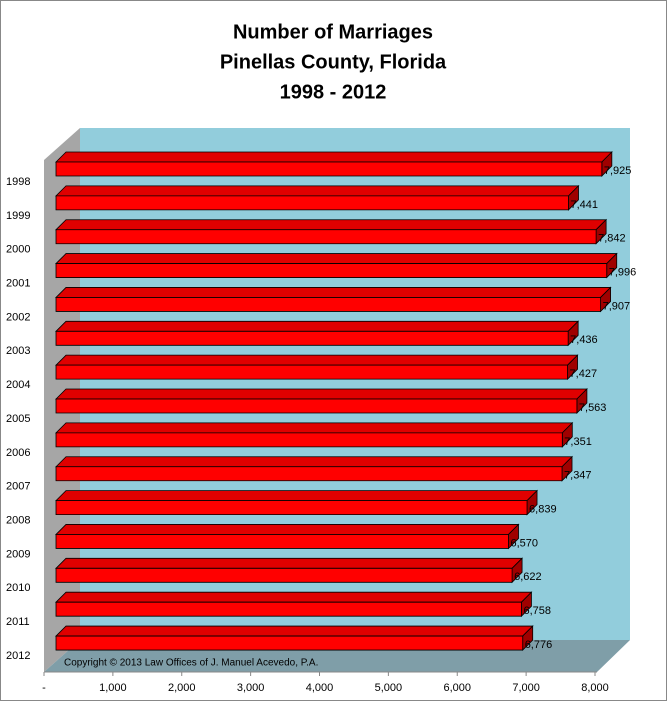 The width and height of the screenshot is (667, 701). I want to click on value-label: 7,996, so click(623, 272).